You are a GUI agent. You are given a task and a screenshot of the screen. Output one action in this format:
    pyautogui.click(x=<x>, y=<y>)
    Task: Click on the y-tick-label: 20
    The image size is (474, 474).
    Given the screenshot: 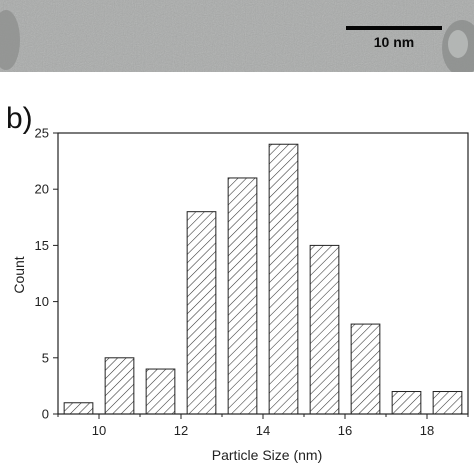 What is the action you would take?
    pyautogui.click(x=42, y=189)
    